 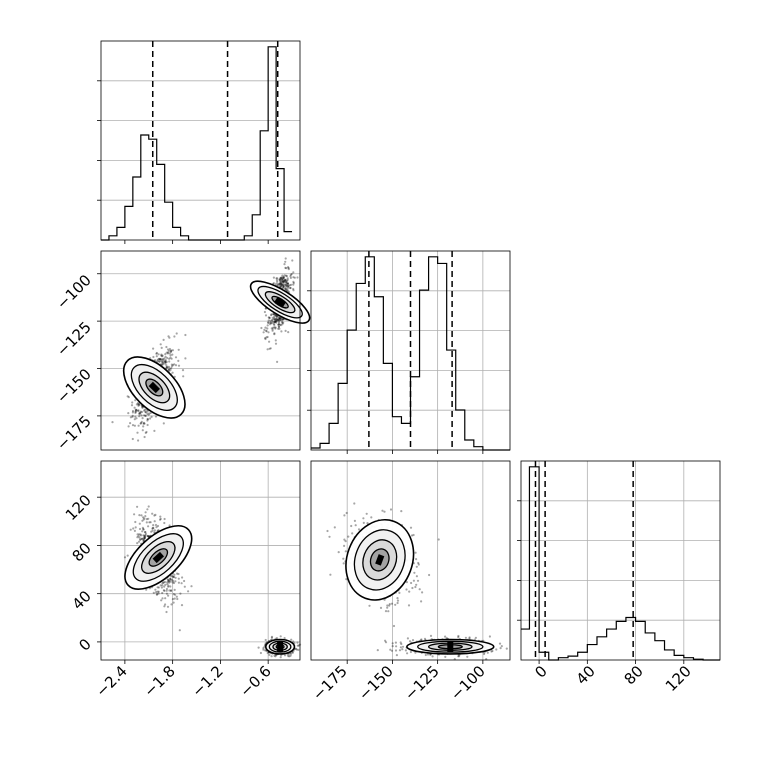 What do you see at coordinates (197, 143) in the screenshot?
I see `histogram-step` at bounding box center [197, 143].